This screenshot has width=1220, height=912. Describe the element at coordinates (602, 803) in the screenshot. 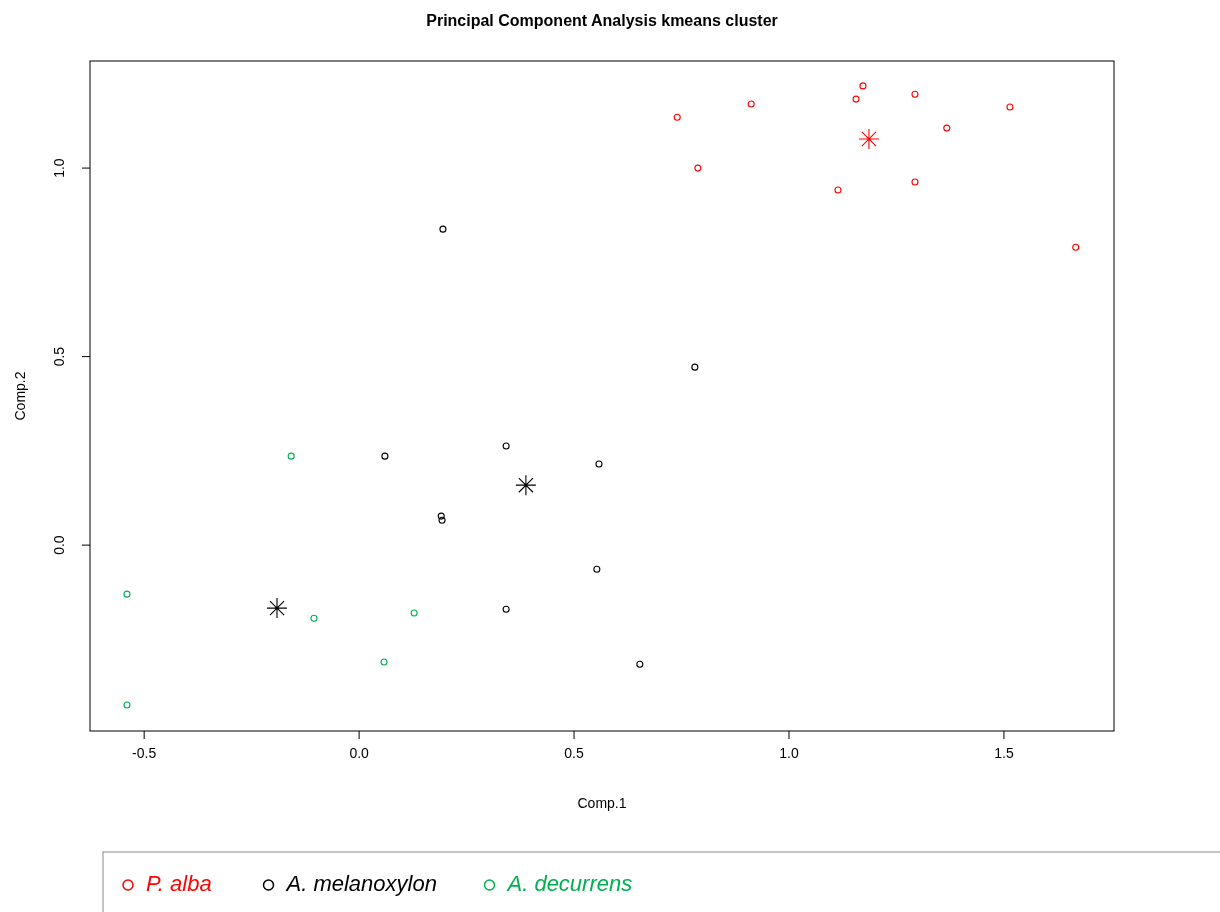

I see `x-axis-title: Comp.1` at that location.